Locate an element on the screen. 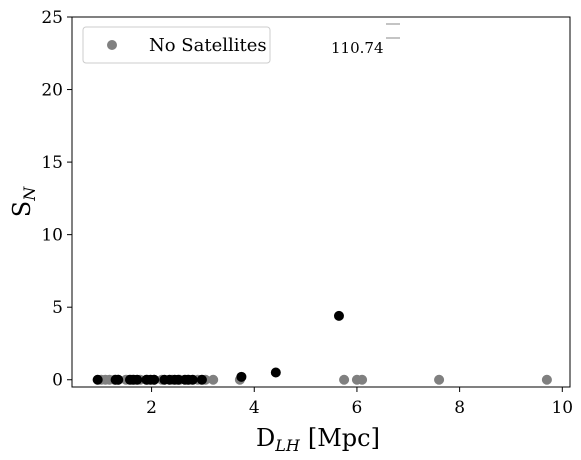 Image resolution: width=581 pixels, height=460 pixels. x-tick-label-3: 8 is located at coordinates (459, 408).